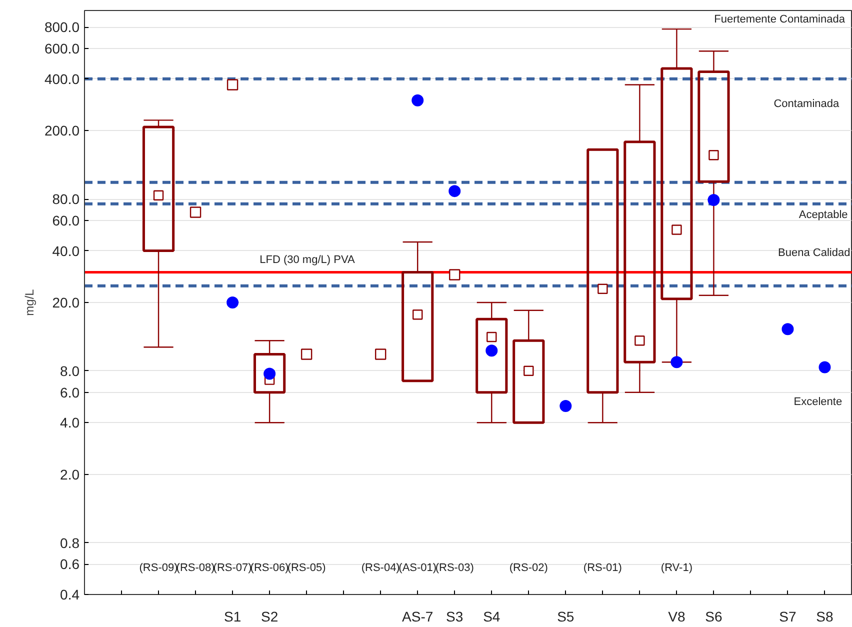 This screenshot has height=627, width=852. I want to click on y-tick-label: 400.0, so click(62, 78).